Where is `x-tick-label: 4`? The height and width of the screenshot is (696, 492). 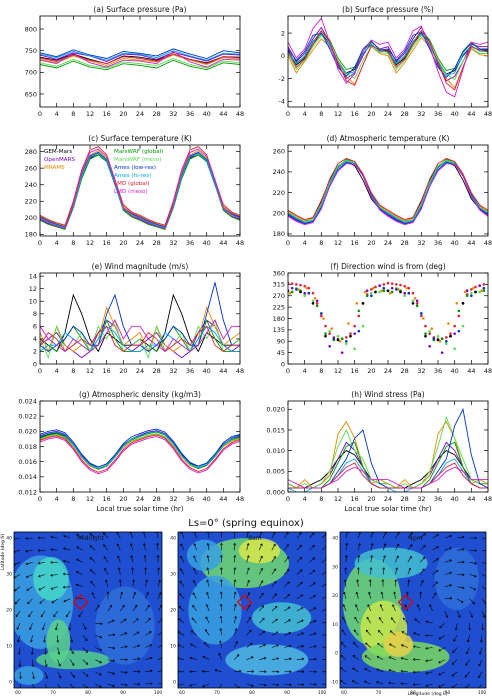 x-tick-label: 4 is located at coordinates (57, 499).